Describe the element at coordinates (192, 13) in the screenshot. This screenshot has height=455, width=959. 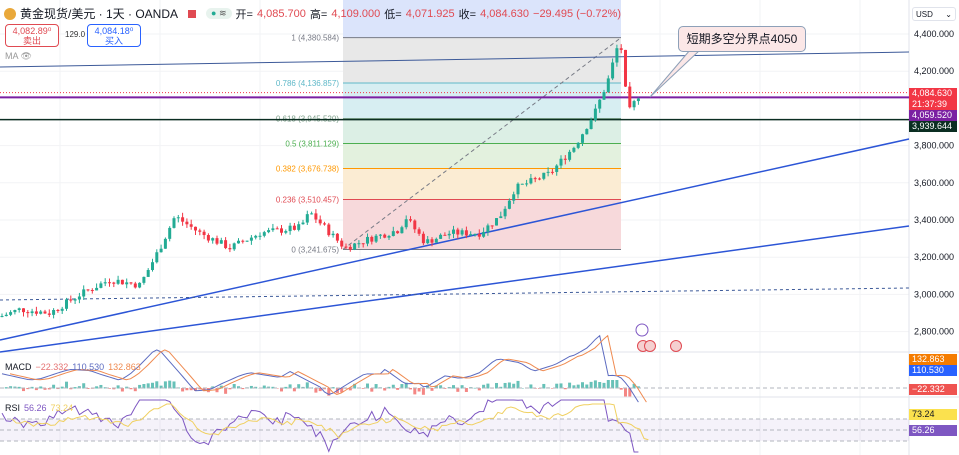
I see `flag-icon` at that location.